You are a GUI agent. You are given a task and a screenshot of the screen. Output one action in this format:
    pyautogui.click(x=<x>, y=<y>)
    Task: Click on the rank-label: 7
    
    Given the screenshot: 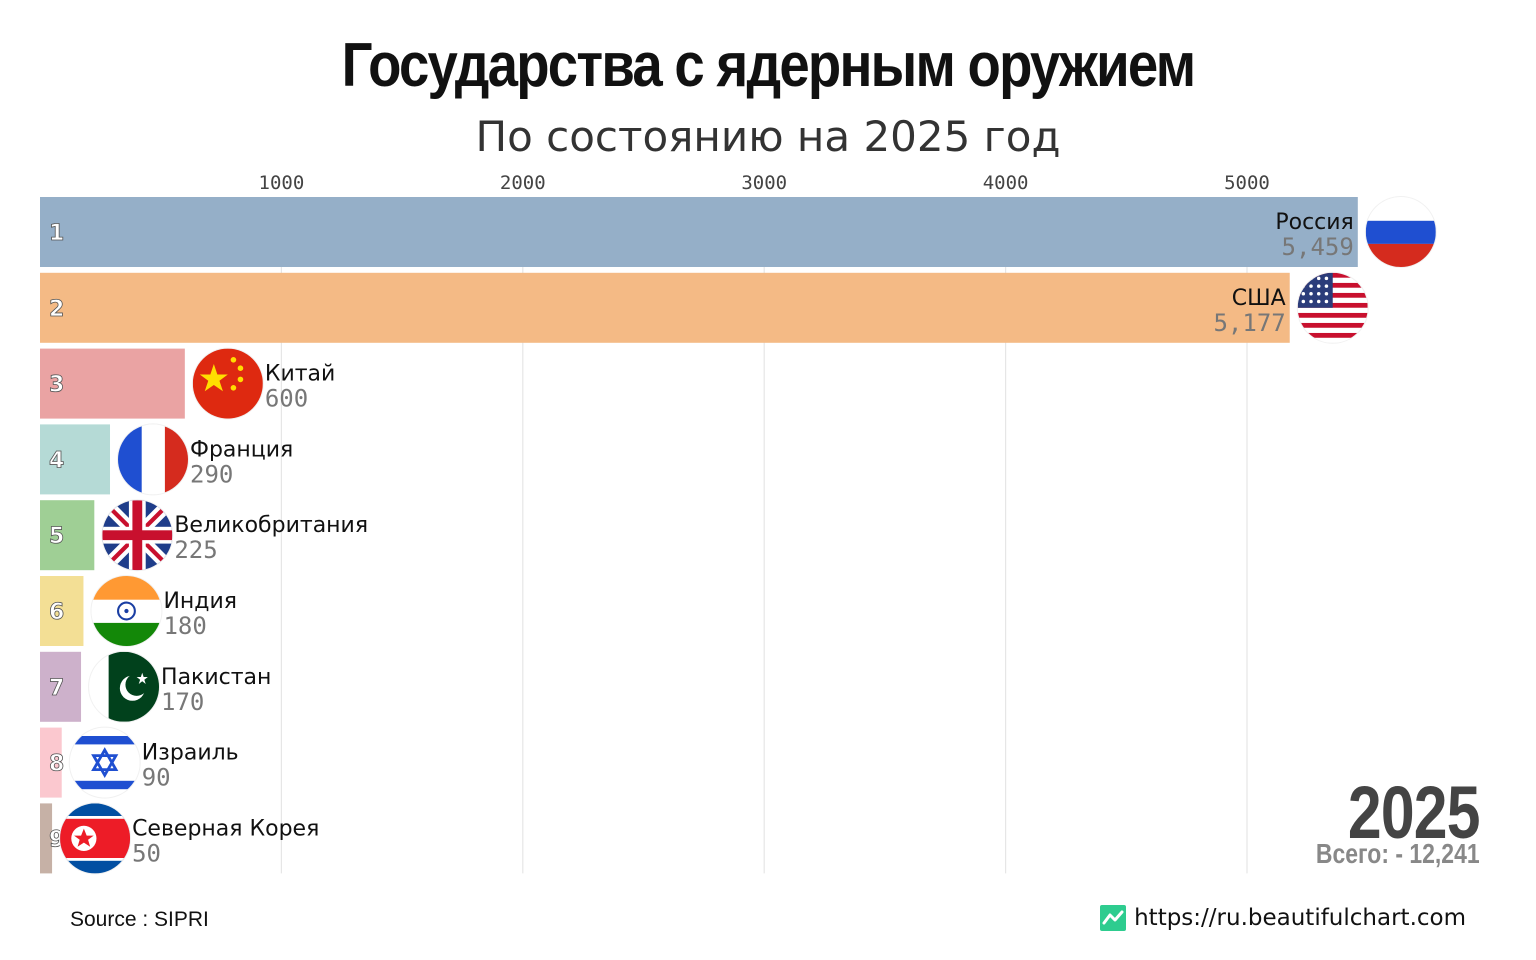 What is the action you would take?
    pyautogui.click(x=56, y=688)
    